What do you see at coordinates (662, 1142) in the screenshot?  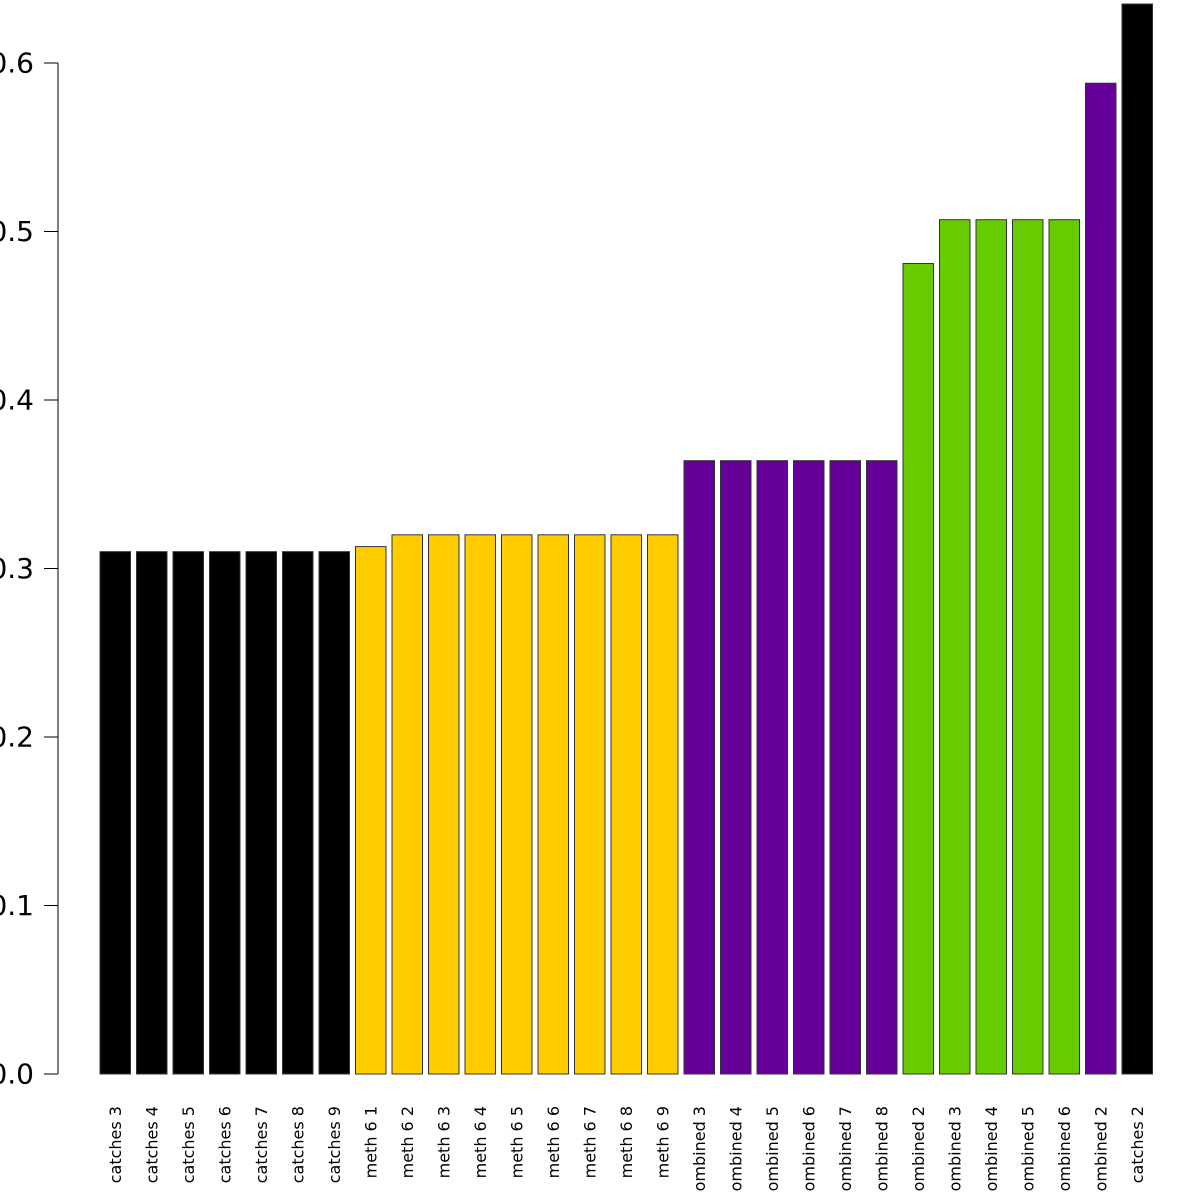 I see `x-tick-label: meth 6 9` at bounding box center [662, 1142].